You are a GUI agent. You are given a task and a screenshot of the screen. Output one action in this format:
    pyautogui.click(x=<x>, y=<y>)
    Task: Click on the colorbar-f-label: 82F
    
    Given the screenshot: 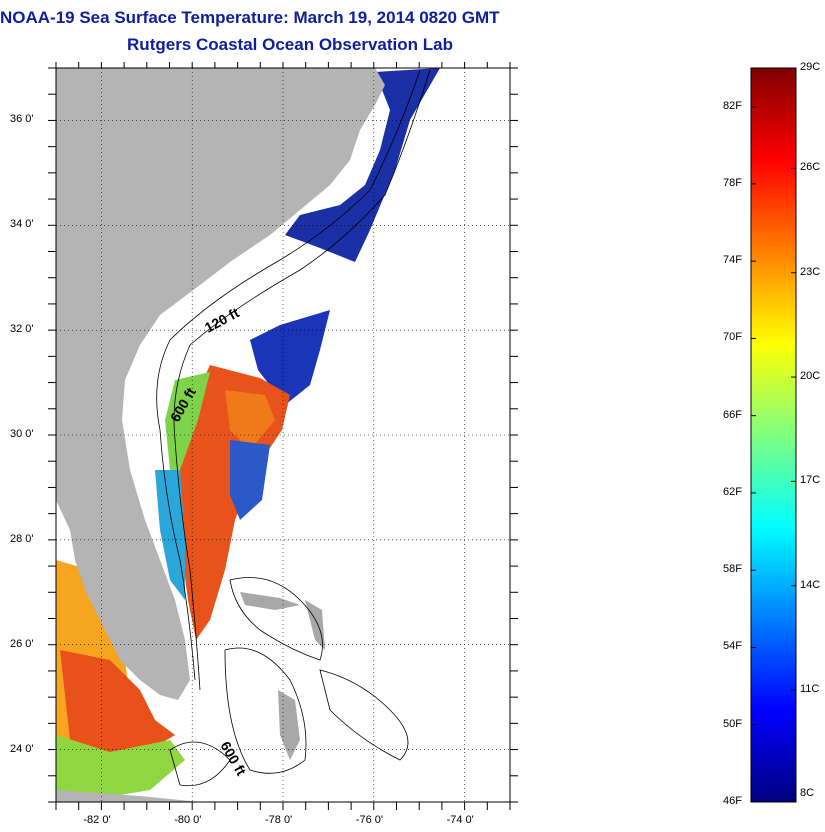 What is the action you would take?
    pyautogui.click(x=732, y=105)
    